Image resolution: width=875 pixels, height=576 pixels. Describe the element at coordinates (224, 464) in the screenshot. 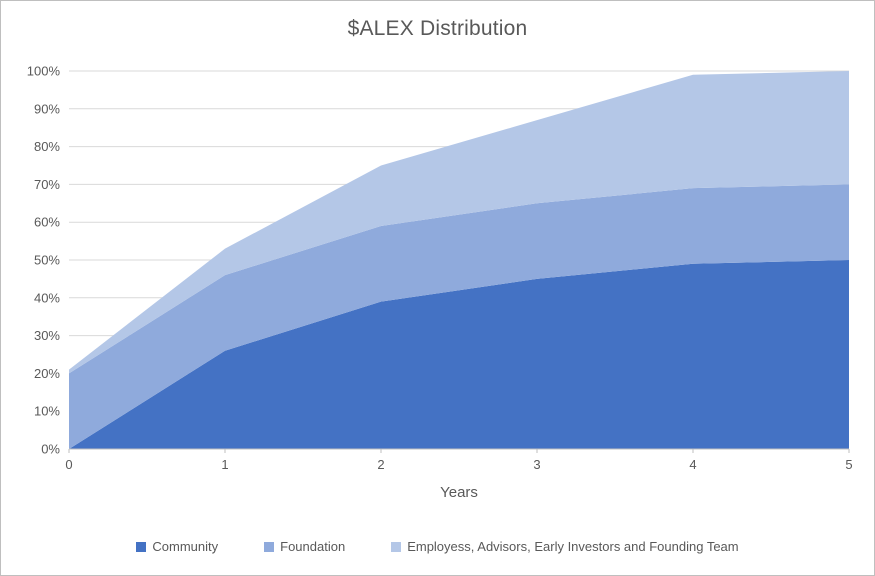

I see `x-tick-label: 1` at that location.